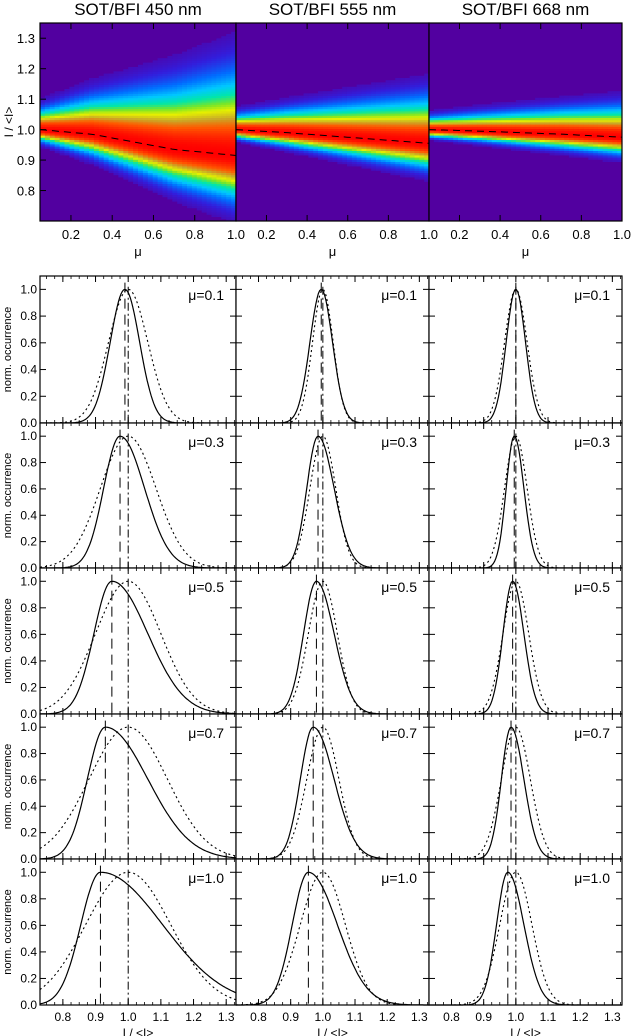 Image resolution: width=631 pixels, height=1036 pixels. I want to click on y-tick-label: 0.4, so click(28, 515).